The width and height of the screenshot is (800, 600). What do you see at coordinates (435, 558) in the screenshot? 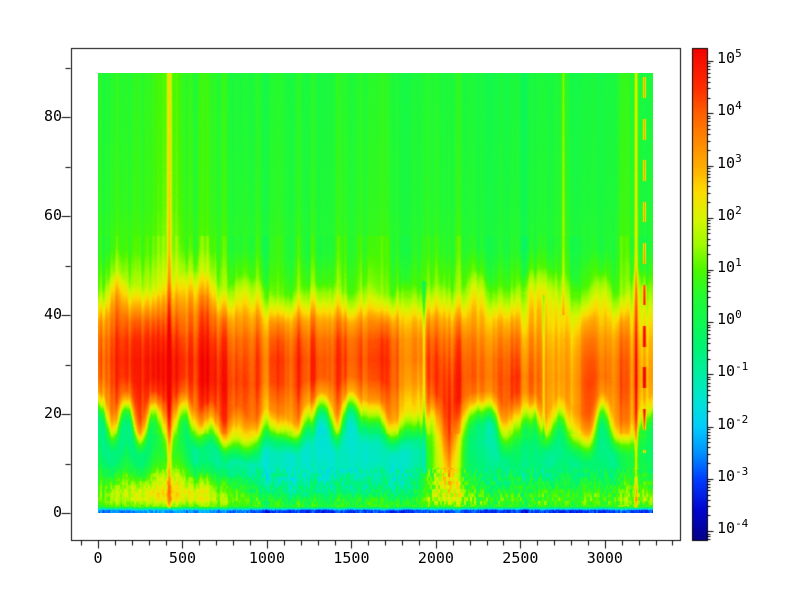
I see `x-tick-label: 2000` at bounding box center [435, 558].